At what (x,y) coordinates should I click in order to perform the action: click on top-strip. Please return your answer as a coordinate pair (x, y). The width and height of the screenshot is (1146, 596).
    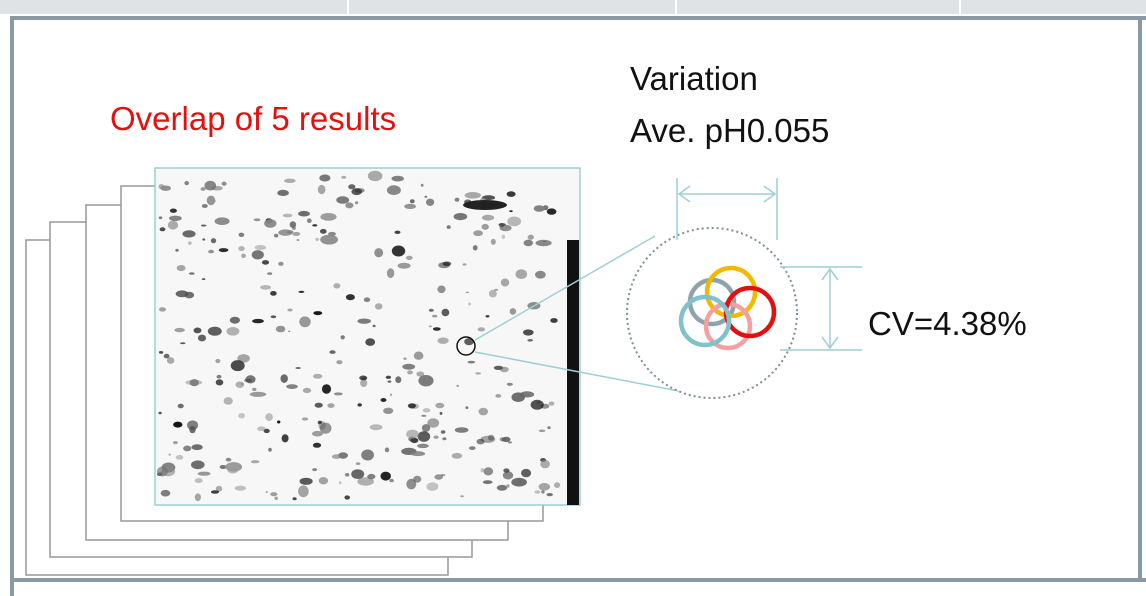
    Looking at the image, I should click on (573, 7).